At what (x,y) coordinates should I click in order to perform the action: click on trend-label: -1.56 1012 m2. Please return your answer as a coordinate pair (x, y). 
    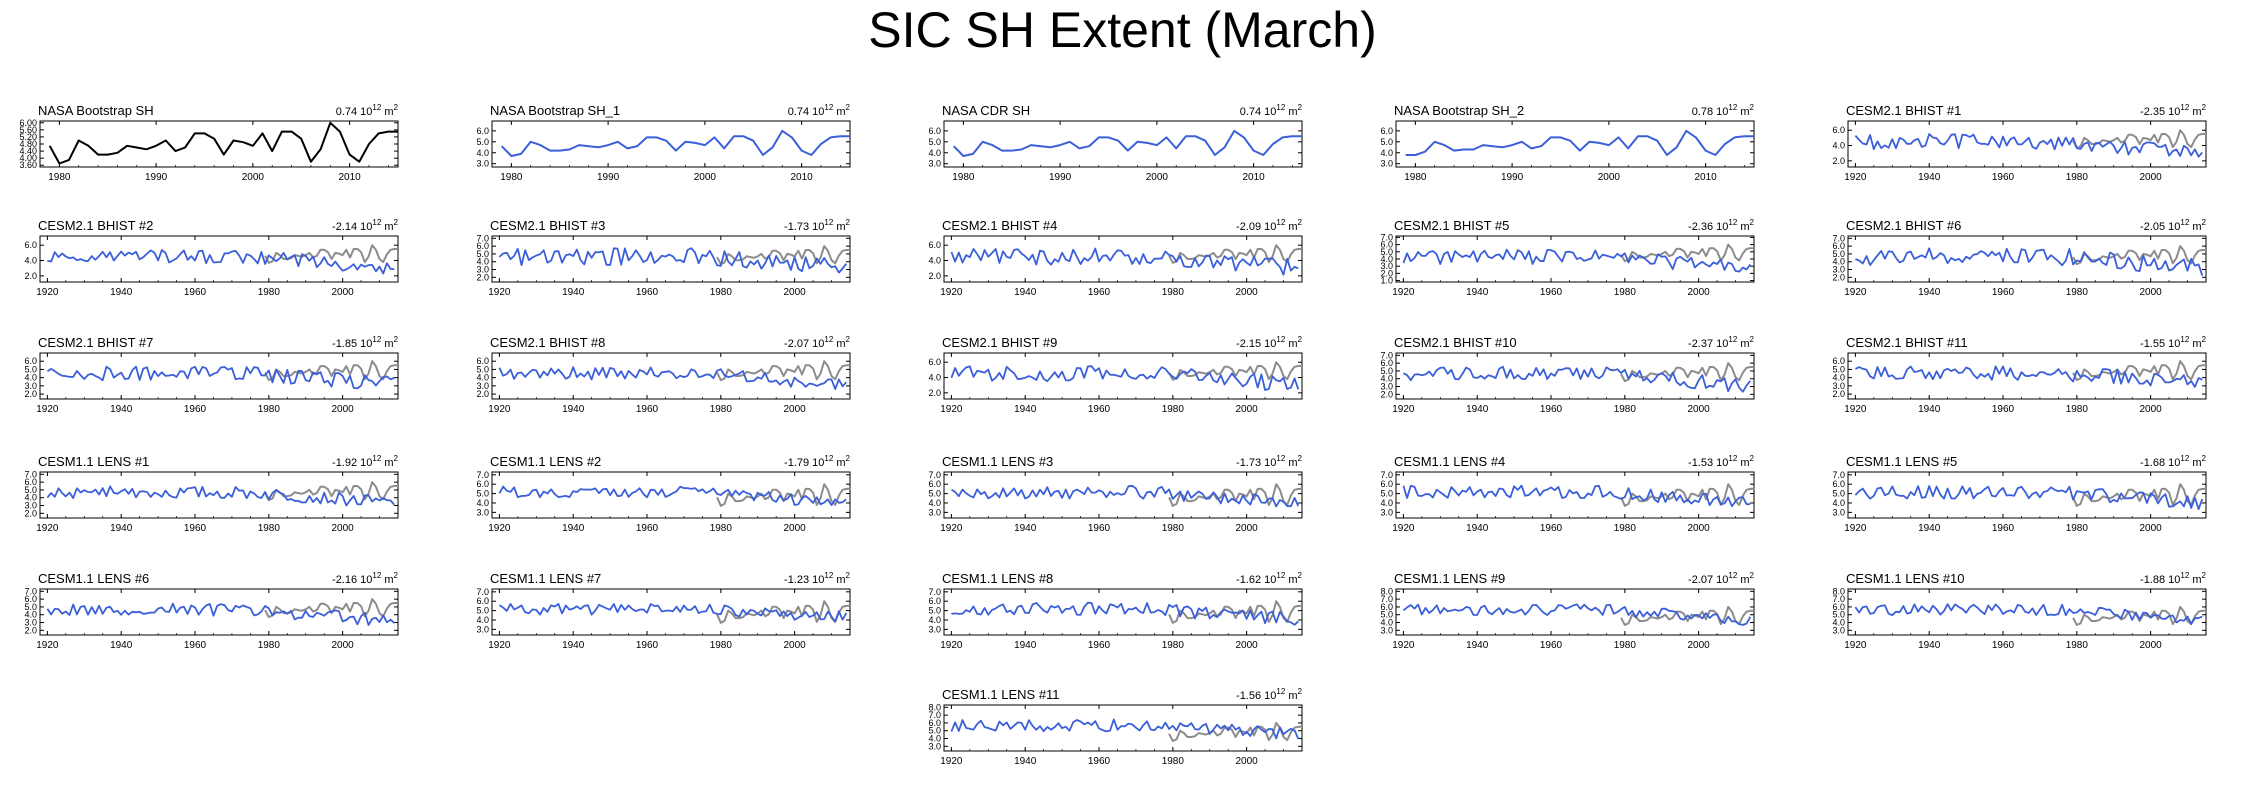
    Looking at the image, I should click on (1269, 694).